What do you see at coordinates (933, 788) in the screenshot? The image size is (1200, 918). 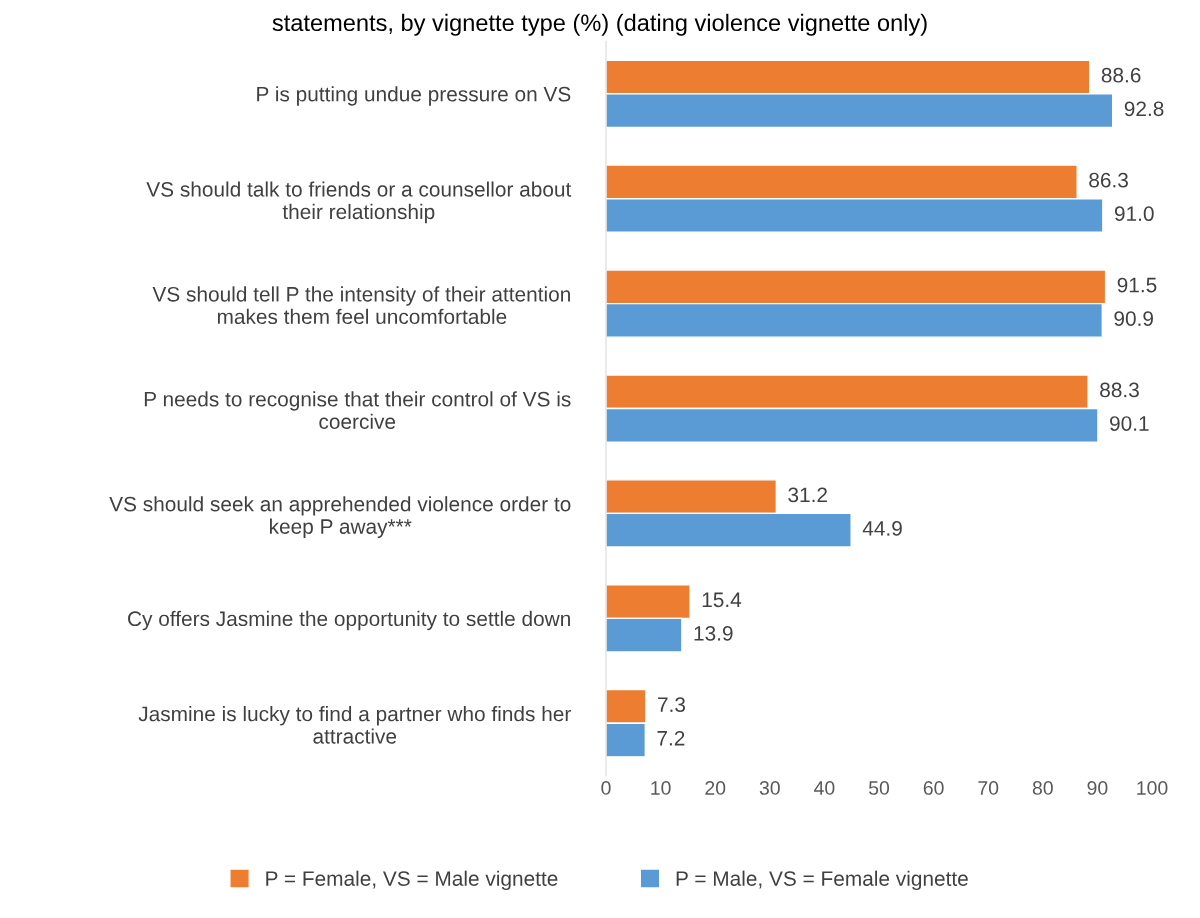 I see `x-tick-label: 60` at bounding box center [933, 788].